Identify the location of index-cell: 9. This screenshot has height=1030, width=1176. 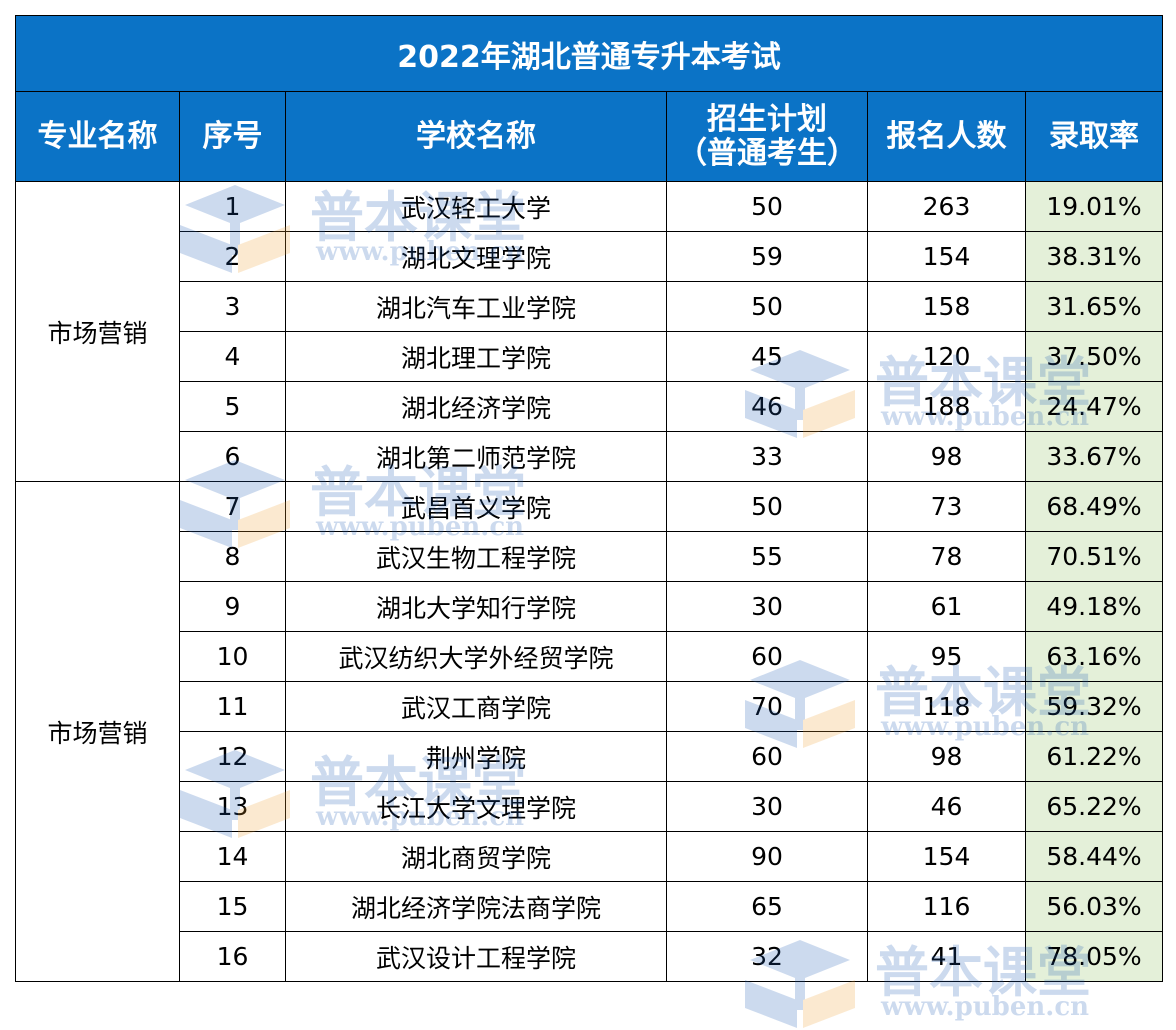
(232, 606).